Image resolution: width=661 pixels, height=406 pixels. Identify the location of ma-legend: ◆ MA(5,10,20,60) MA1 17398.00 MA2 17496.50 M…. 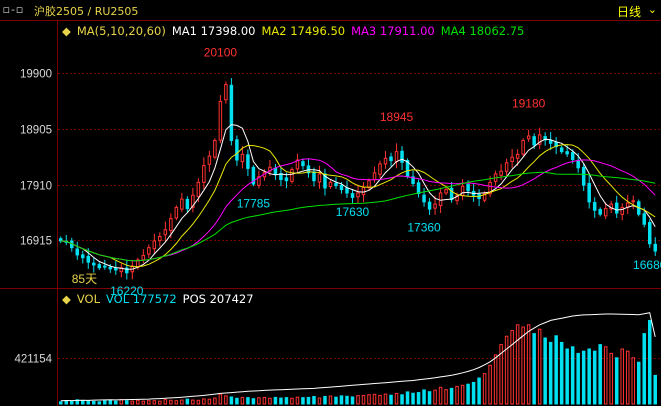
(296, 31).